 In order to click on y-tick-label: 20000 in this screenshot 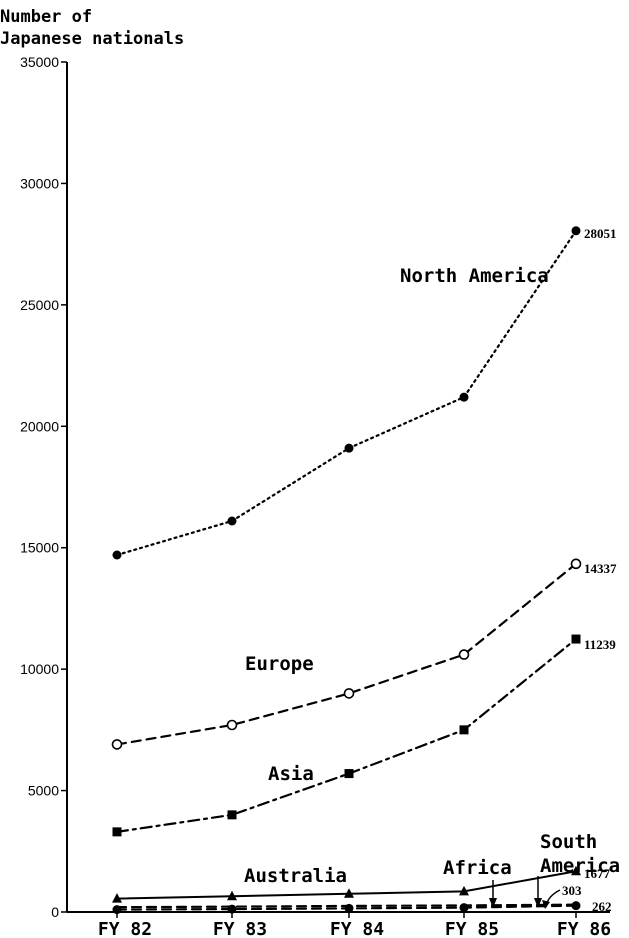, I will do `click(39, 426)`.